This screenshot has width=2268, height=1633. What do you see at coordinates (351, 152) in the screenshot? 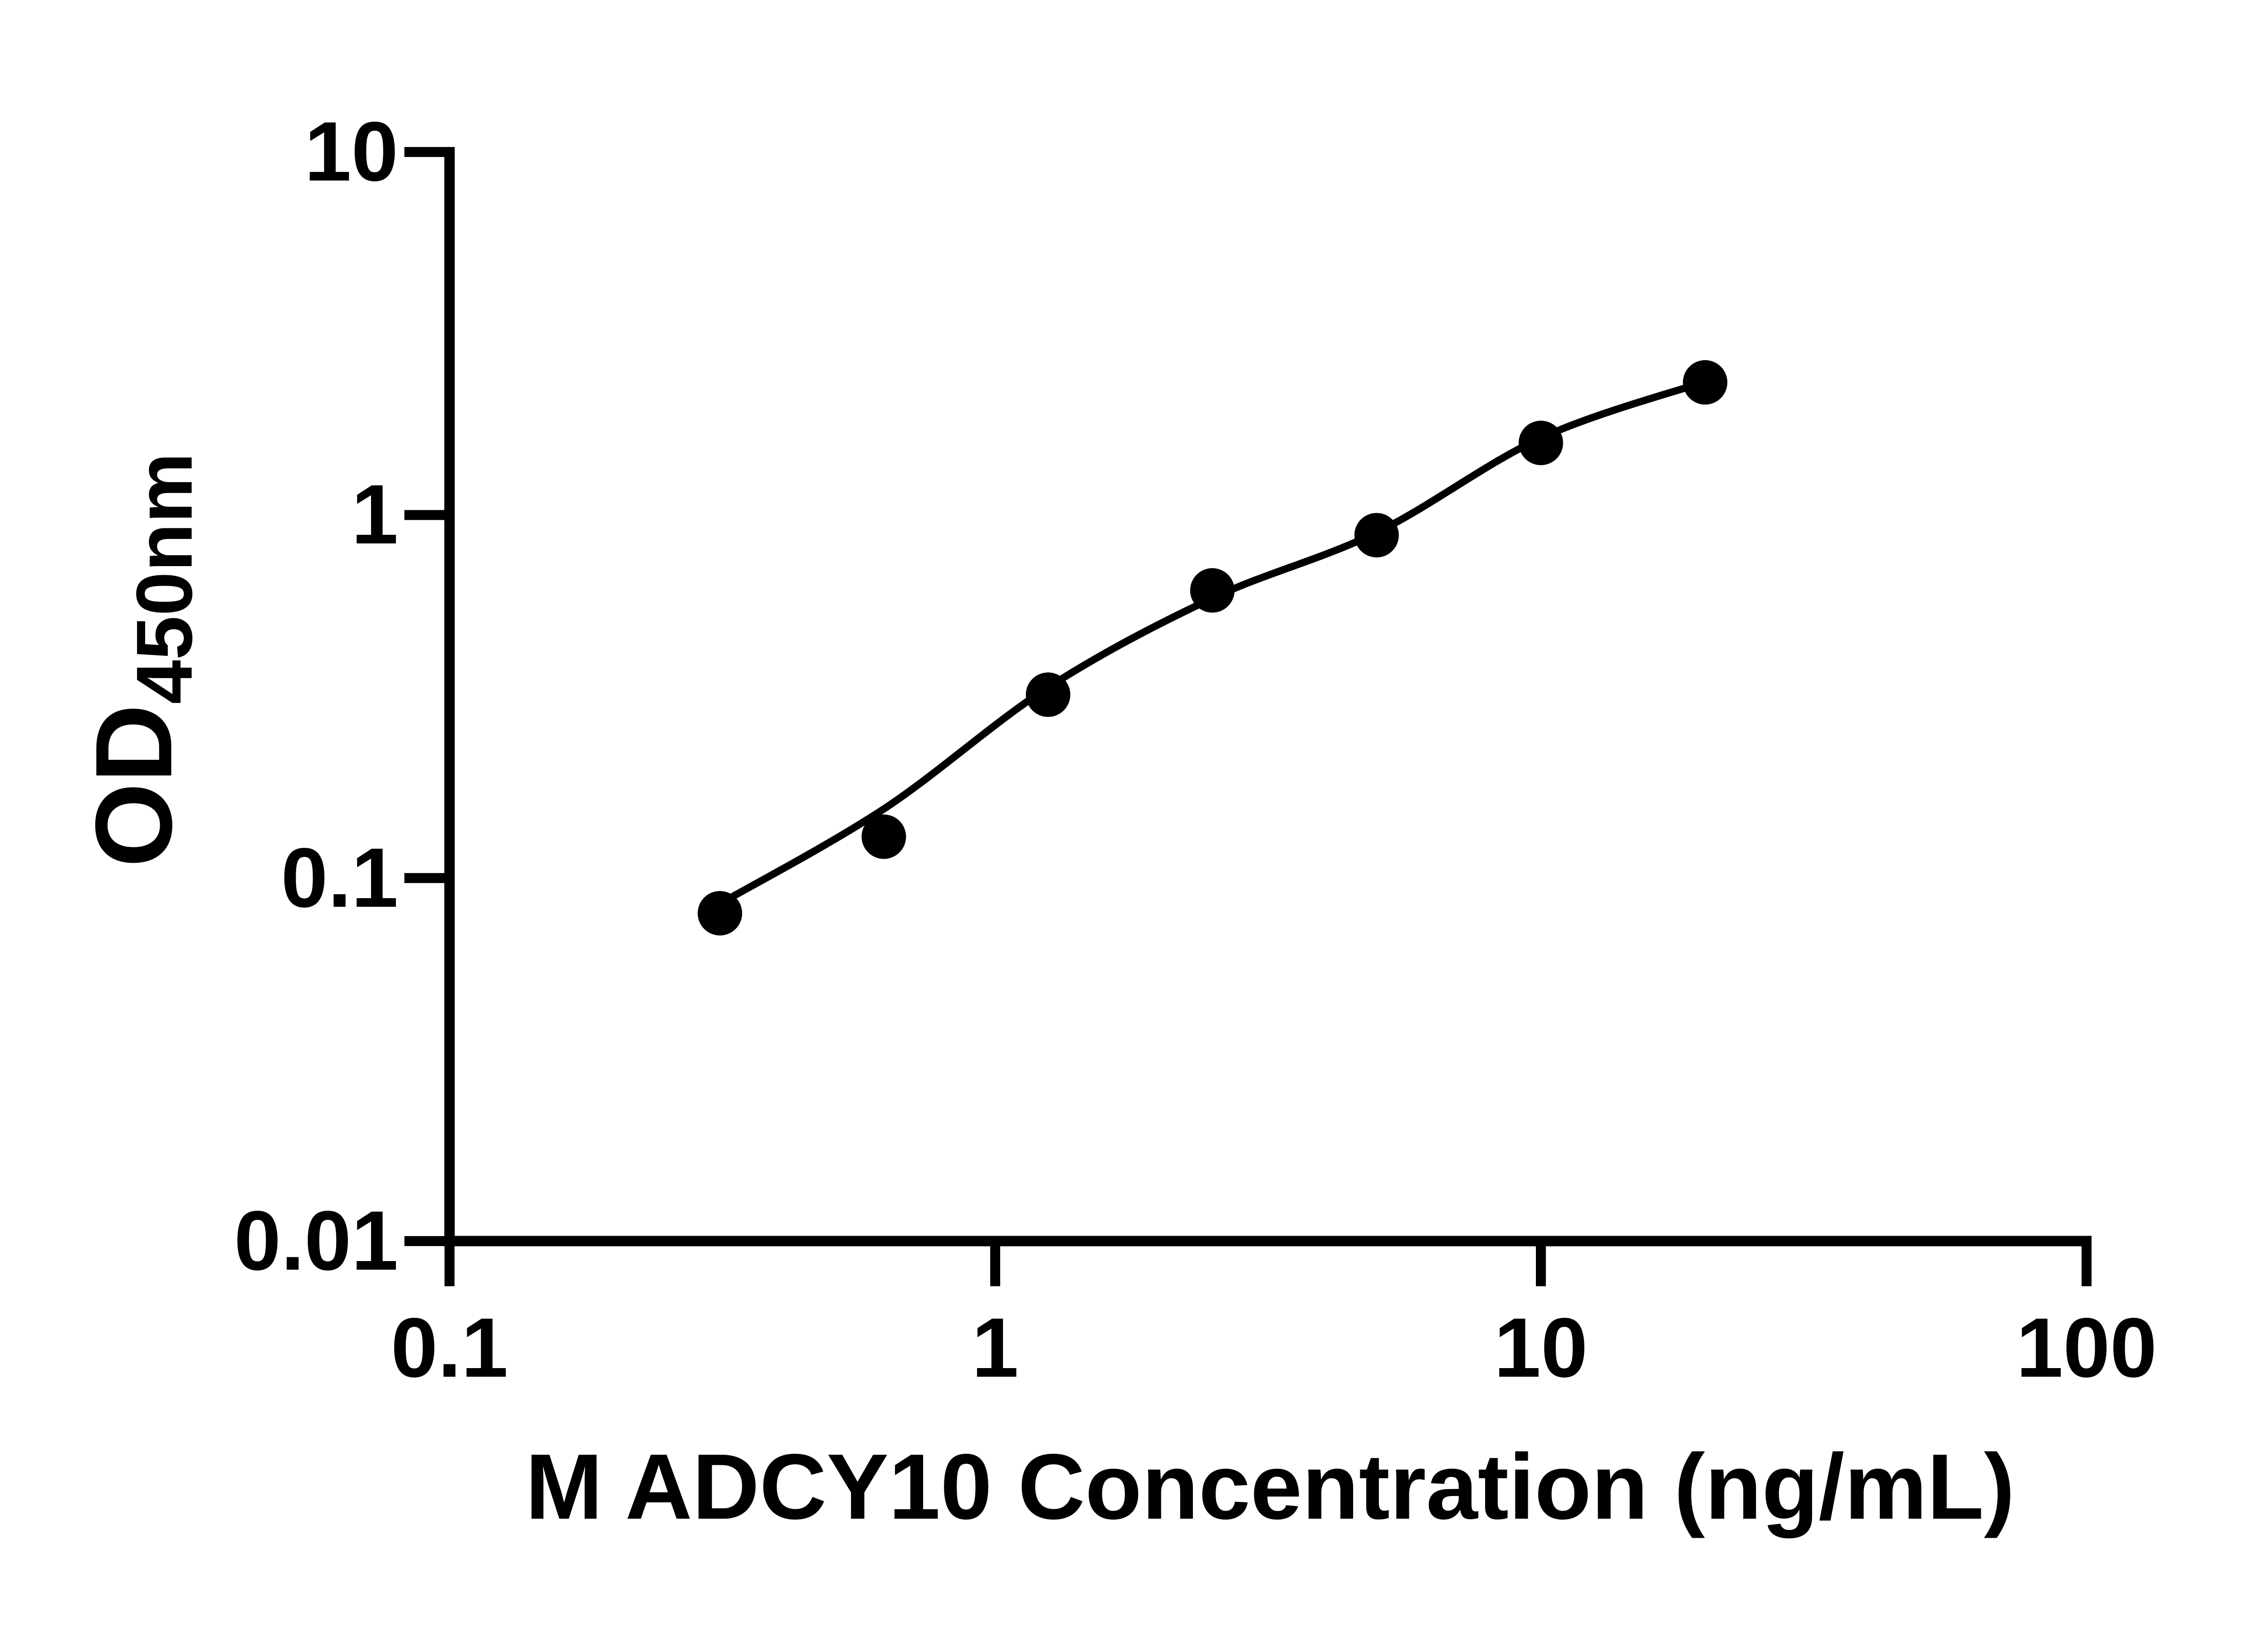
I see `y-tick-label: 10` at bounding box center [351, 152].